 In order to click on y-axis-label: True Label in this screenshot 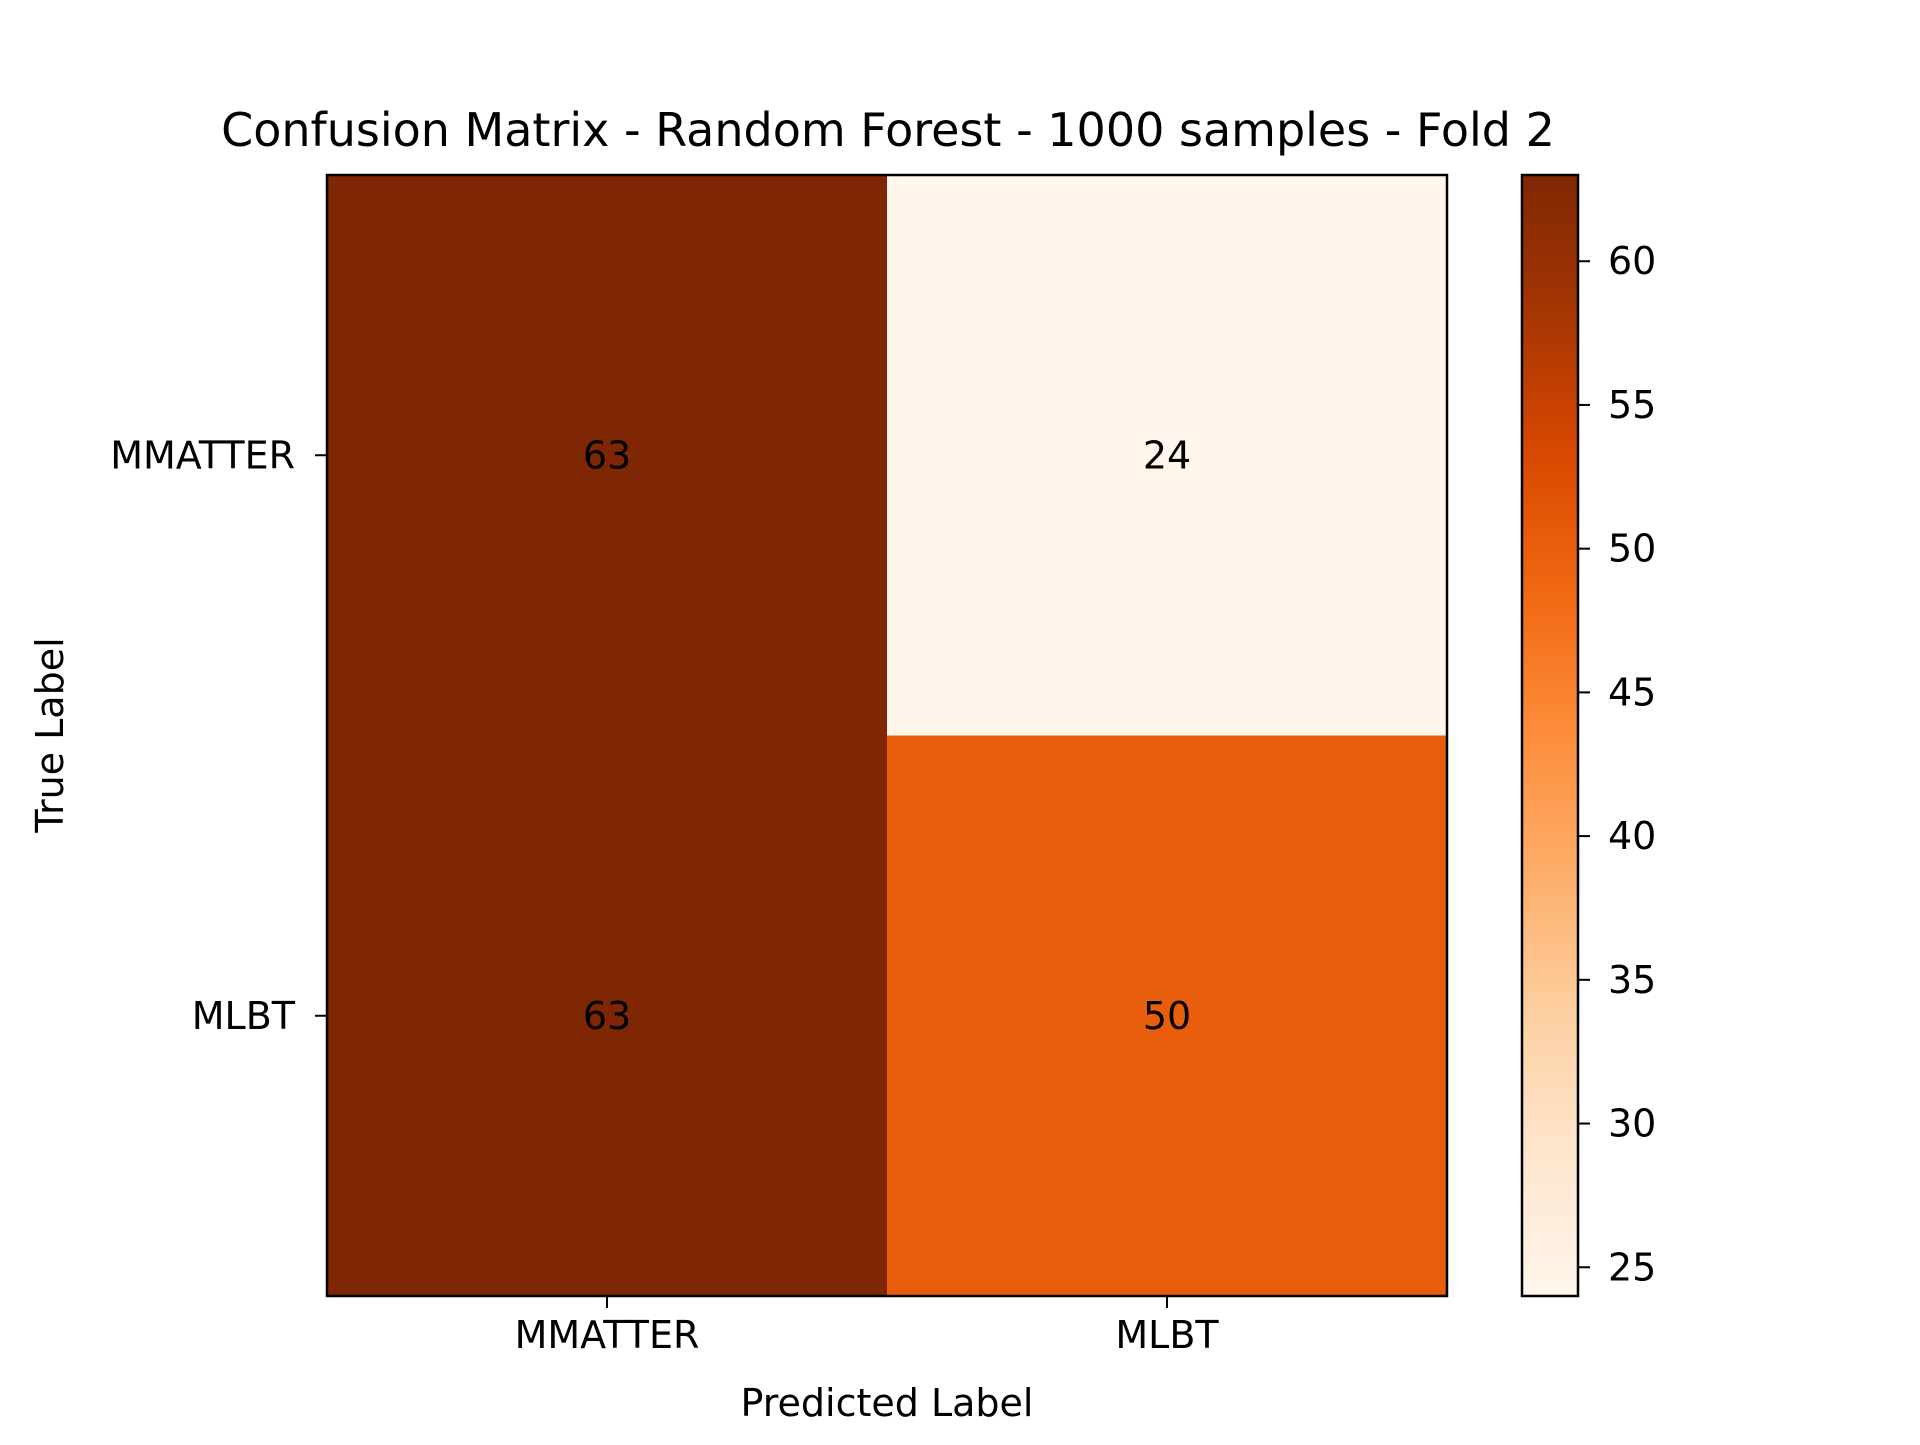, I will do `click(50, 735)`.